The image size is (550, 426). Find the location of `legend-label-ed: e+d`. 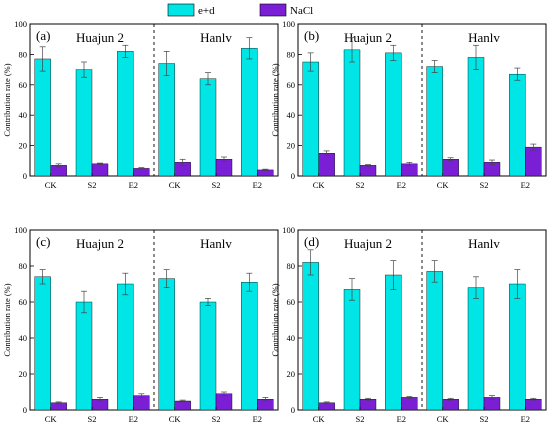

legend-label-ed: e+d is located at coordinates (206, 11).